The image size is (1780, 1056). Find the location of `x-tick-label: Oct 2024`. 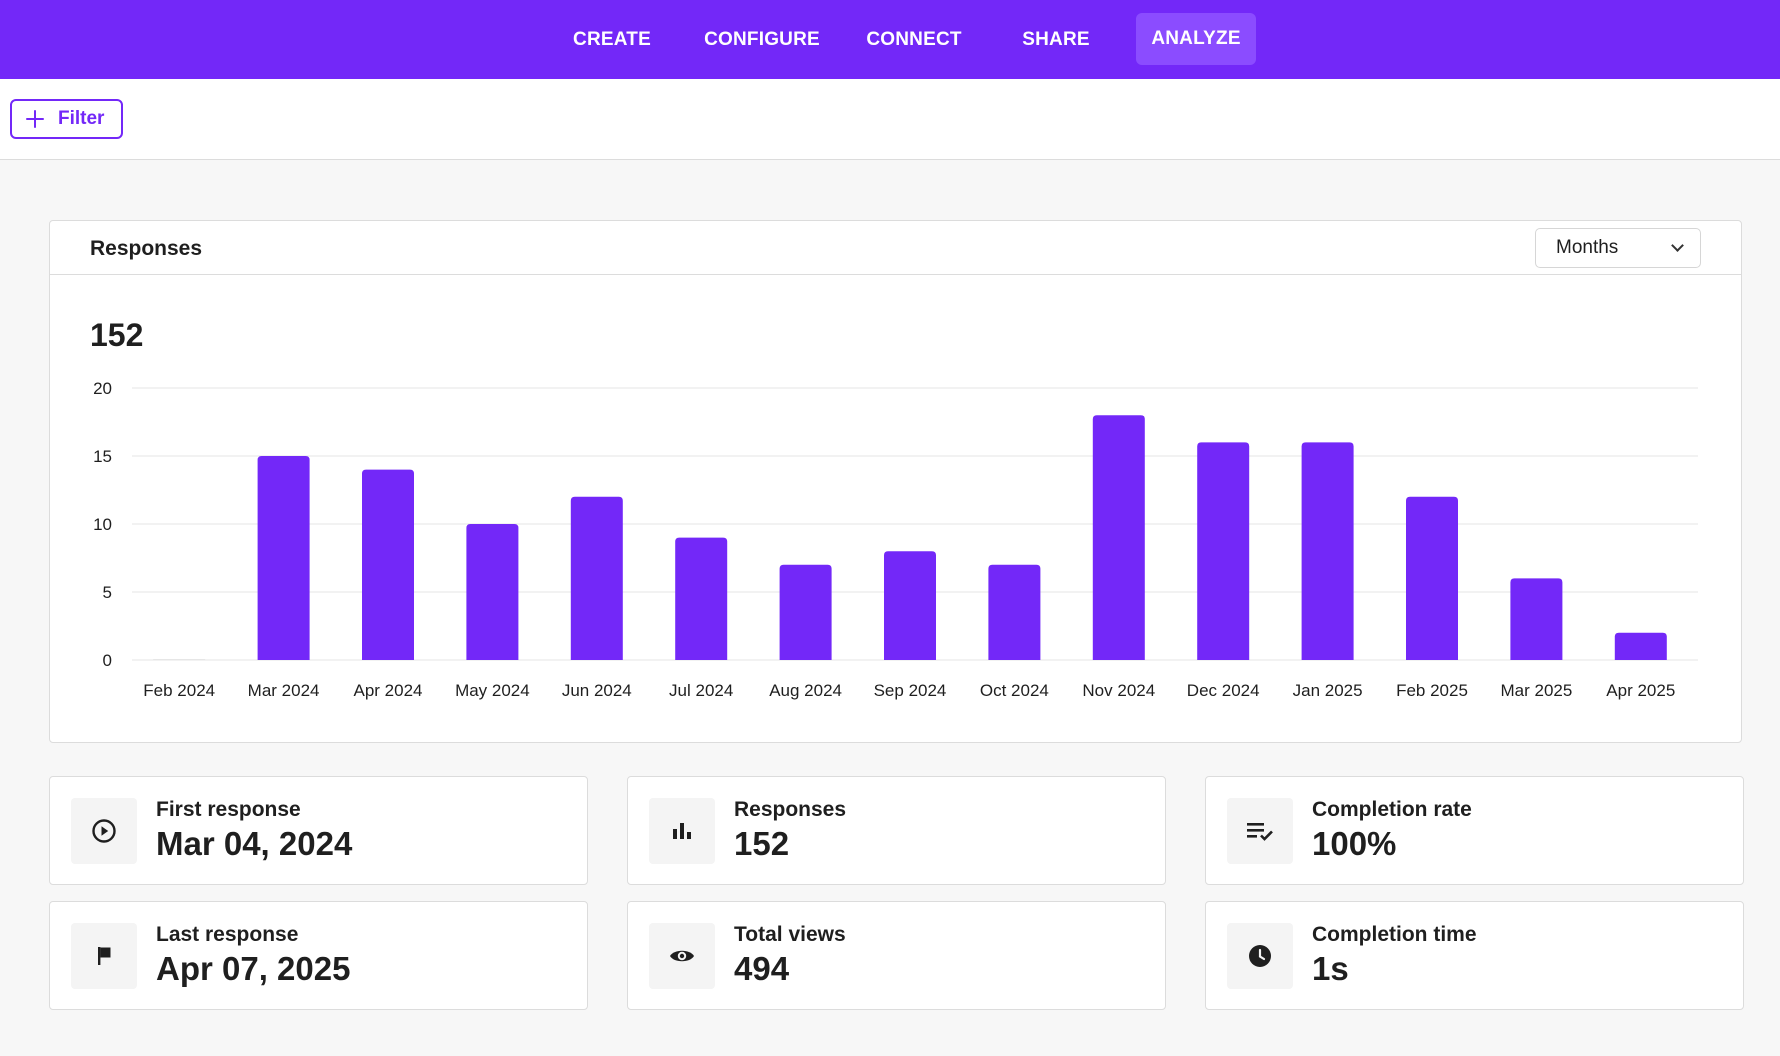

x-tick-label: Oct 2024 is located at coordinates (1014, 690).